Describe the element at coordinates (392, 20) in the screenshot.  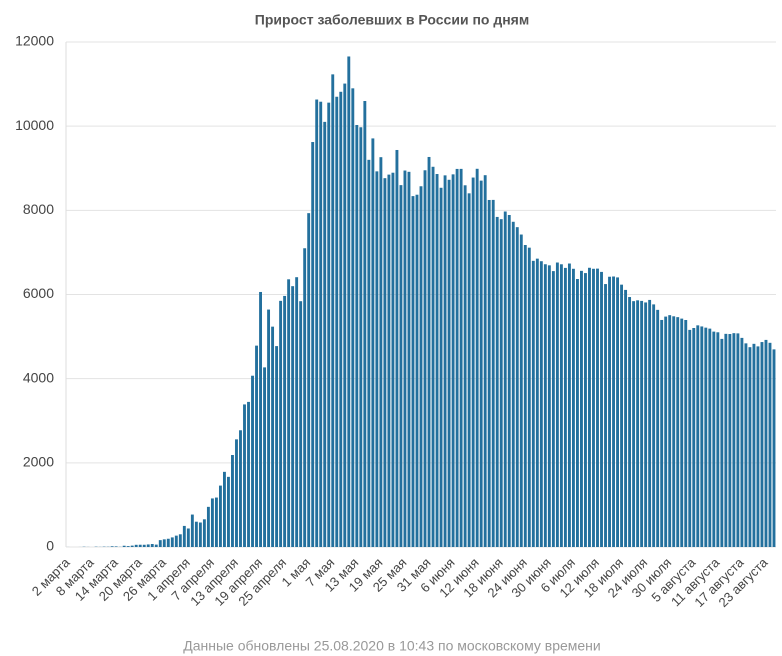
I see `chart-title: Прирост заболевших в России по дням` at that location.